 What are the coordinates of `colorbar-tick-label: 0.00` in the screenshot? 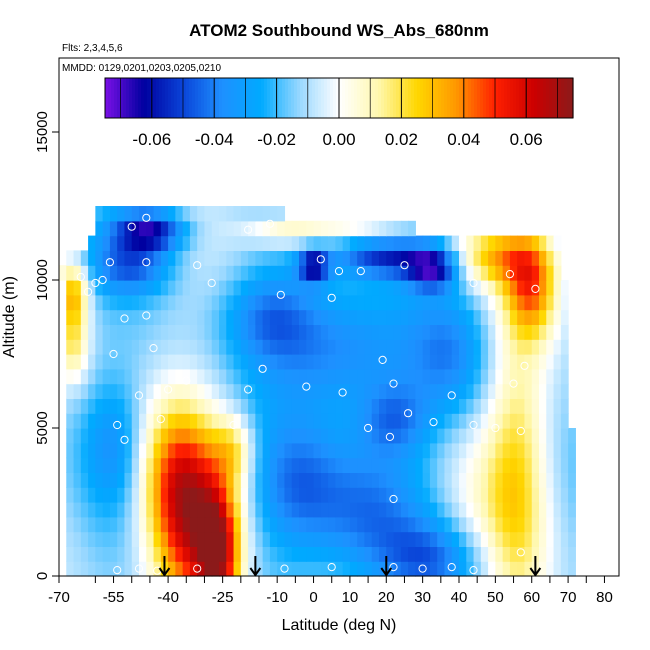 It's located at (338, 139).